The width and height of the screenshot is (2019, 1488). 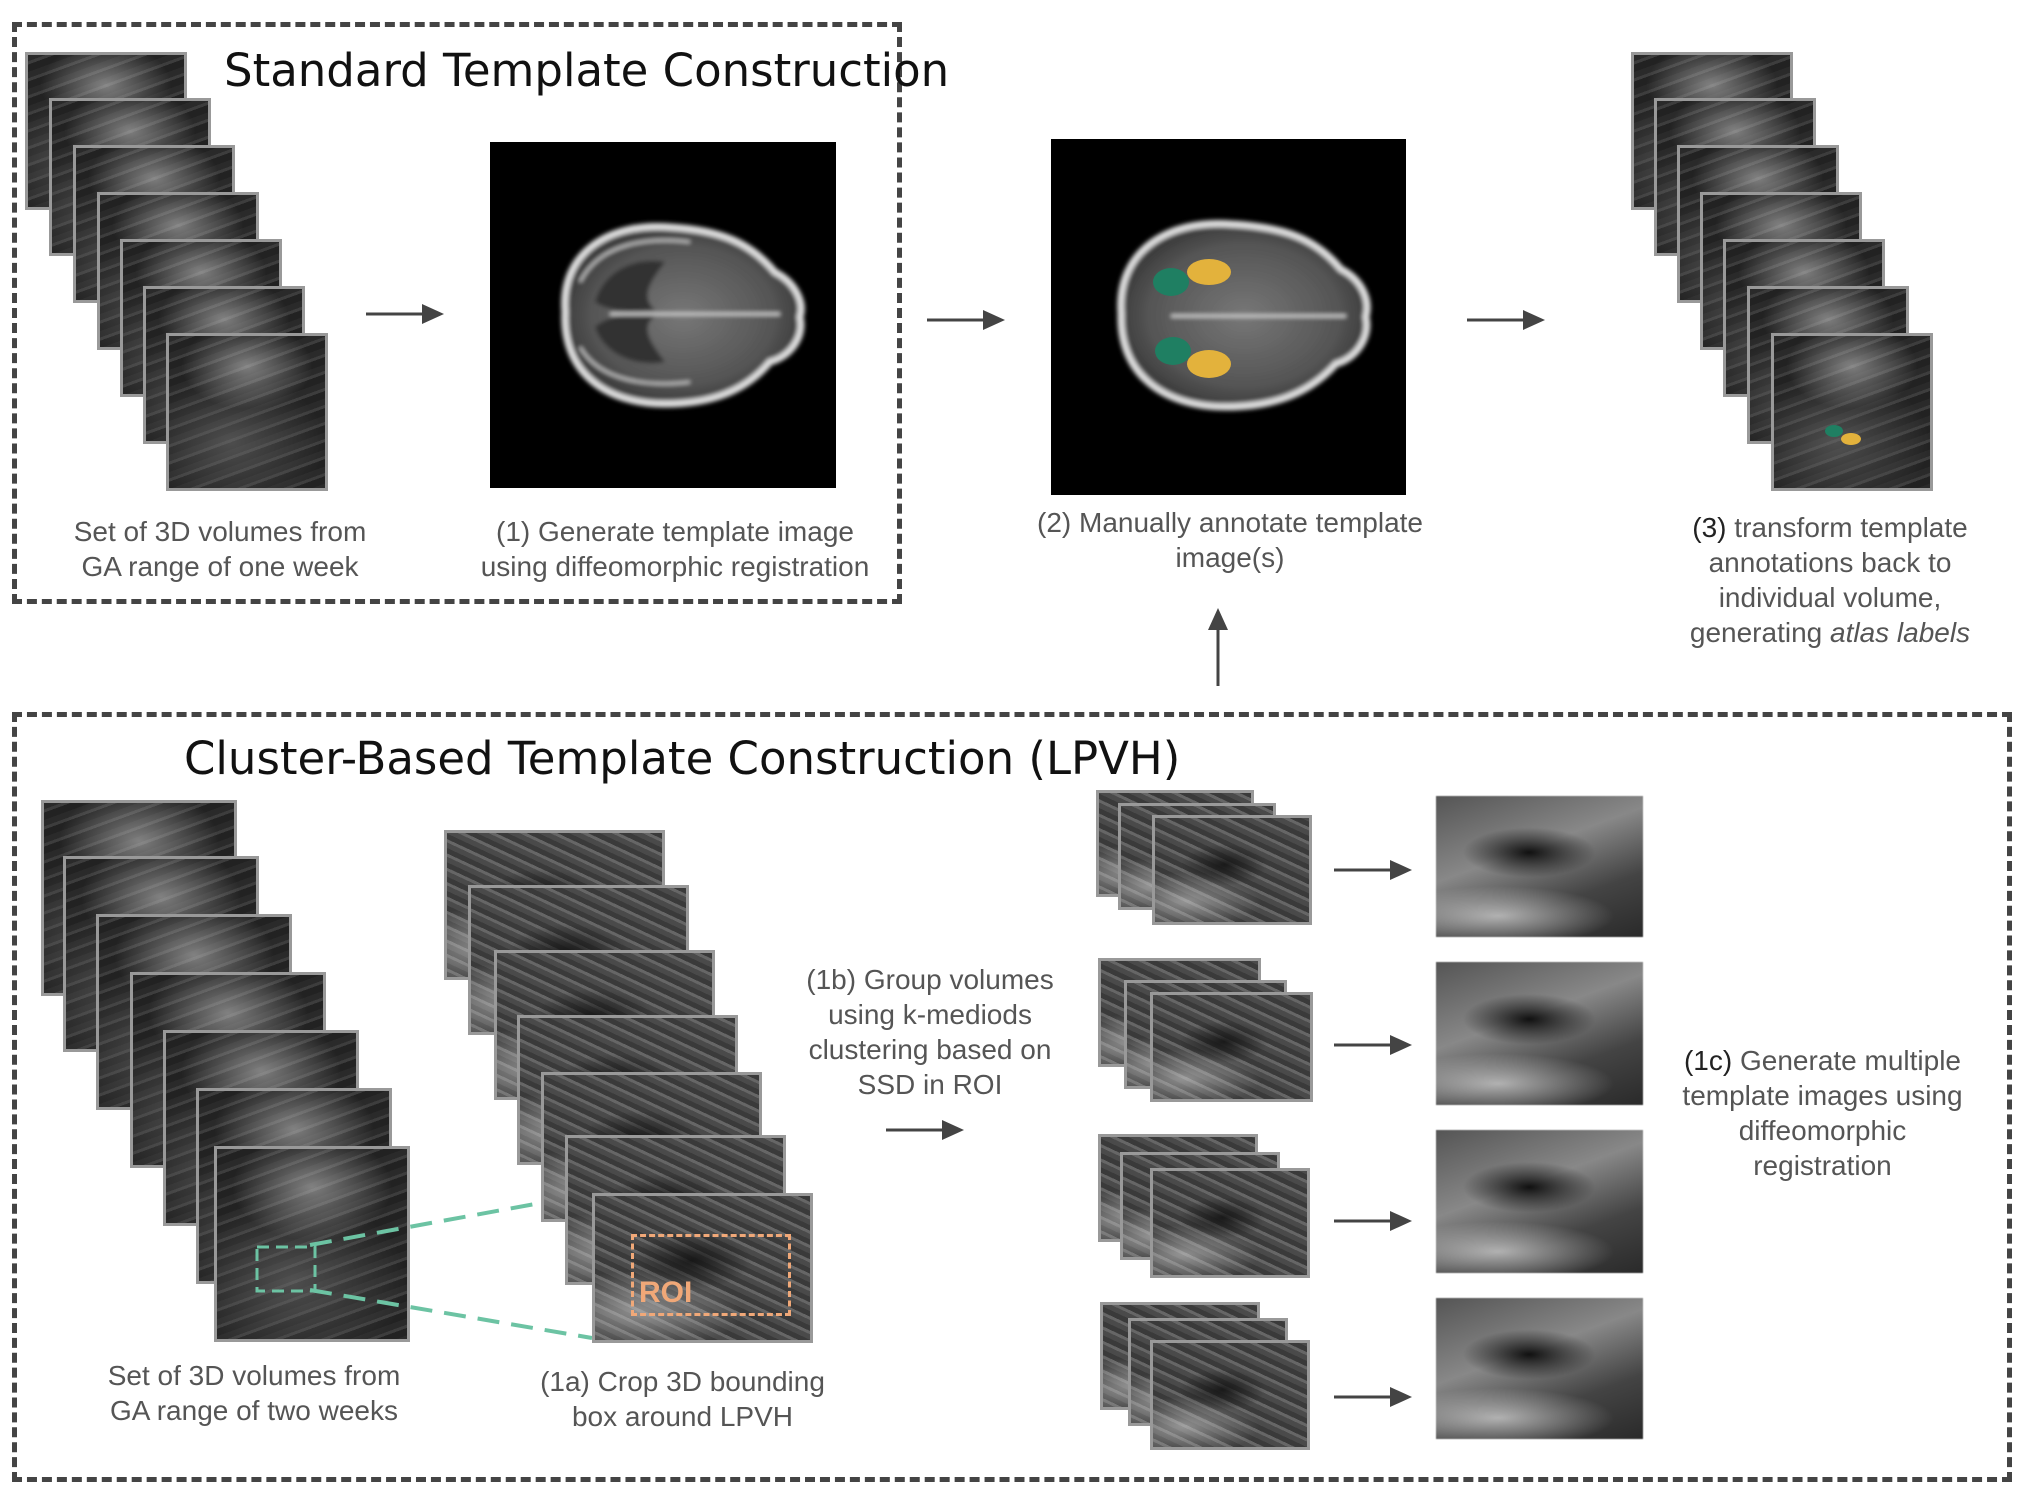 What do you see at coordinates (1852, 412) in the screenshot?
I see `volume-slice-labeled` at bounding box center [1852, 412].